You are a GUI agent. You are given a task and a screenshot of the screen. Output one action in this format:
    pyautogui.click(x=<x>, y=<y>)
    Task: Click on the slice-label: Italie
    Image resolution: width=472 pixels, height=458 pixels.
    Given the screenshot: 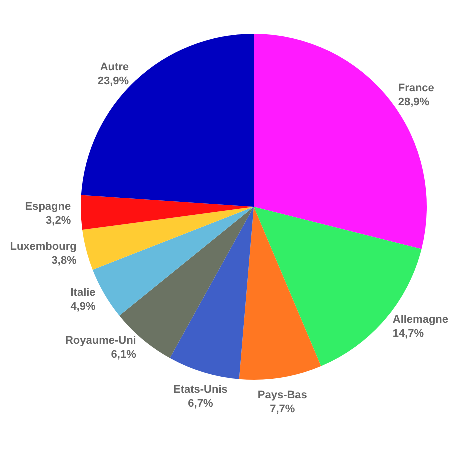 What is the action you would take?
    pyautogui.click(x=83, y=293)
    